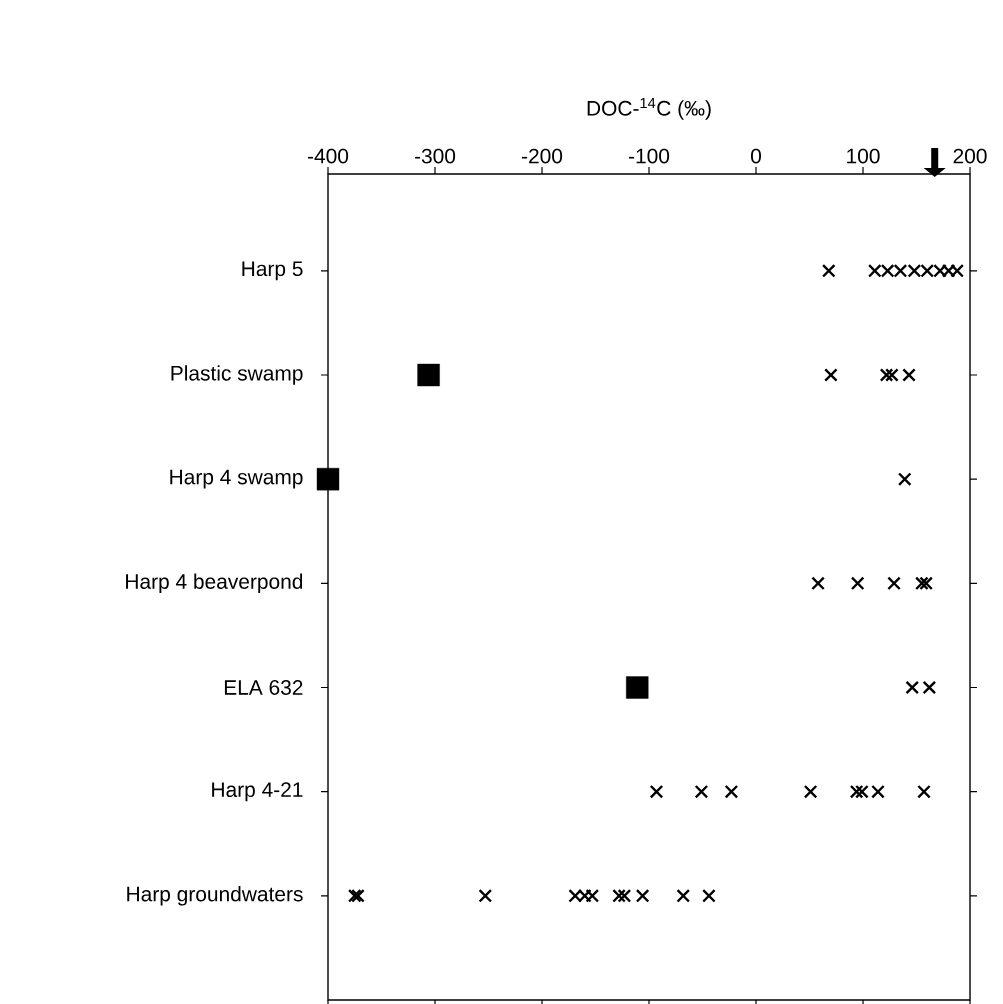  I want to click on y-tick-label: Harp 4-21, so click(257, 792).